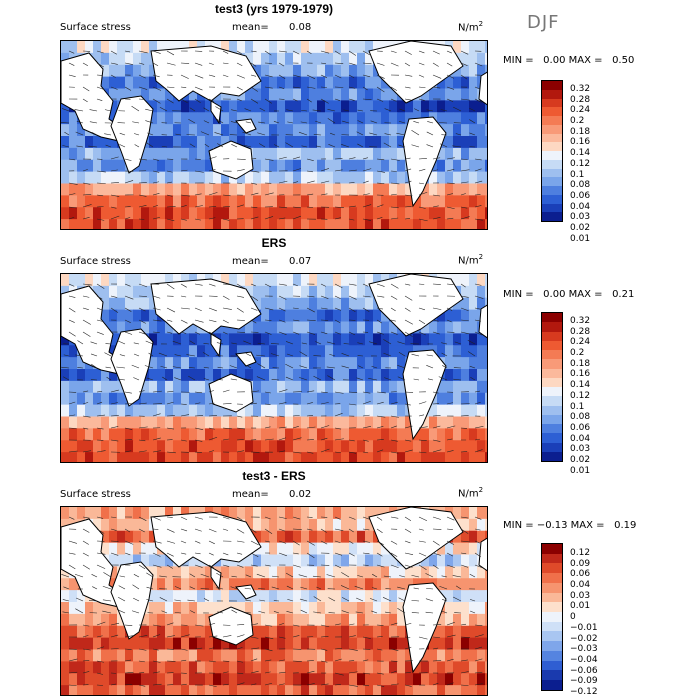  What do you see at coordinates (580, 427) in the screenshot?
I see `colorbar-tick-label: 0.06` at bounding box center [580, 427].